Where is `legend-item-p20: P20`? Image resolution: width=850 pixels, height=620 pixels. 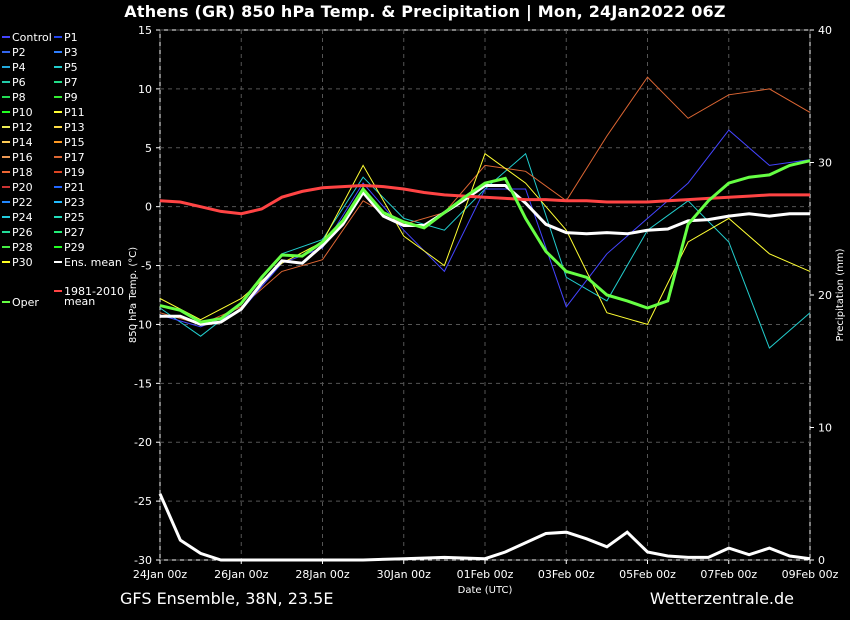 legend-item-p20: P20 is located at coordinates (22, 187).